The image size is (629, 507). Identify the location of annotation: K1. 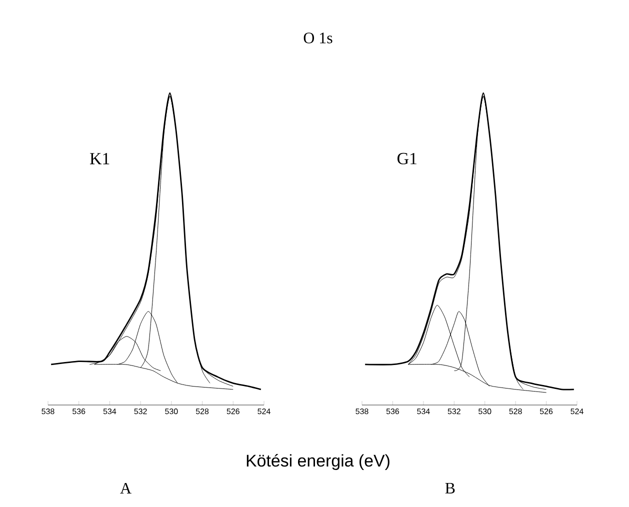
(100, 158).